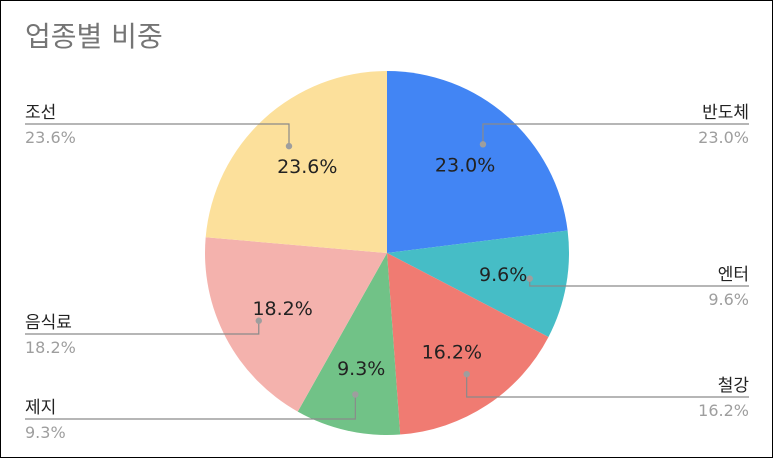  What do you see at coordinates (728, 299) in the screenshot?
I see `callout-percent-slice-2: 9.6%` at bounding box center [728, 299].